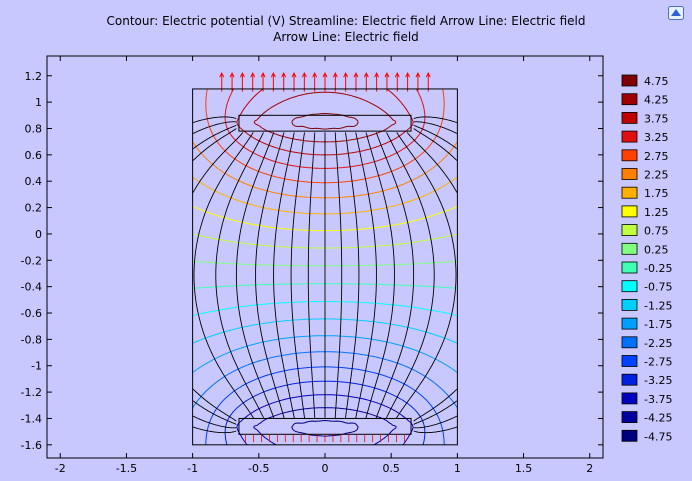 This screenshot has height=481, width=692. I want to click on contour-level-4.75, so click(325, 121).